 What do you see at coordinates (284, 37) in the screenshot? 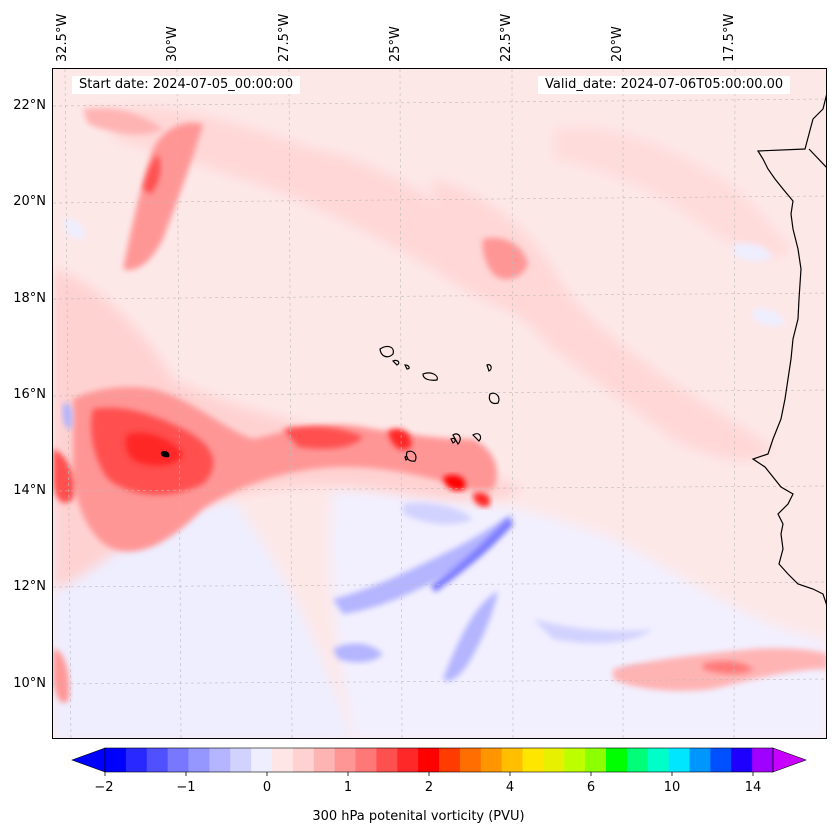
I see `lon-label: 27.5°W` at bounding box center [284, 37].